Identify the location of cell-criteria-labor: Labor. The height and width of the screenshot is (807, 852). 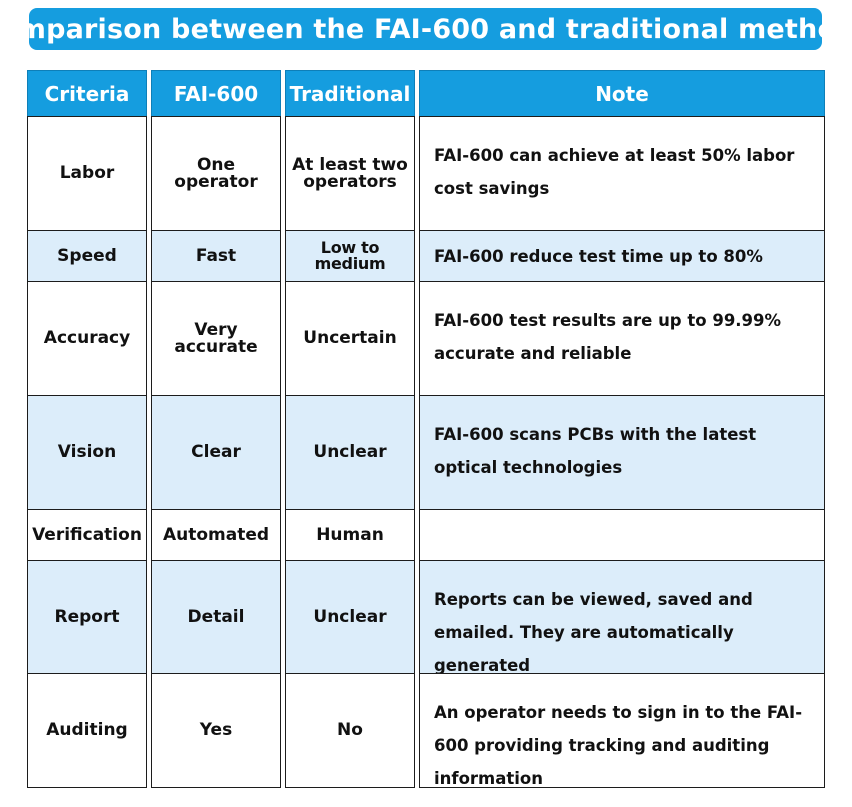
(87, 173).